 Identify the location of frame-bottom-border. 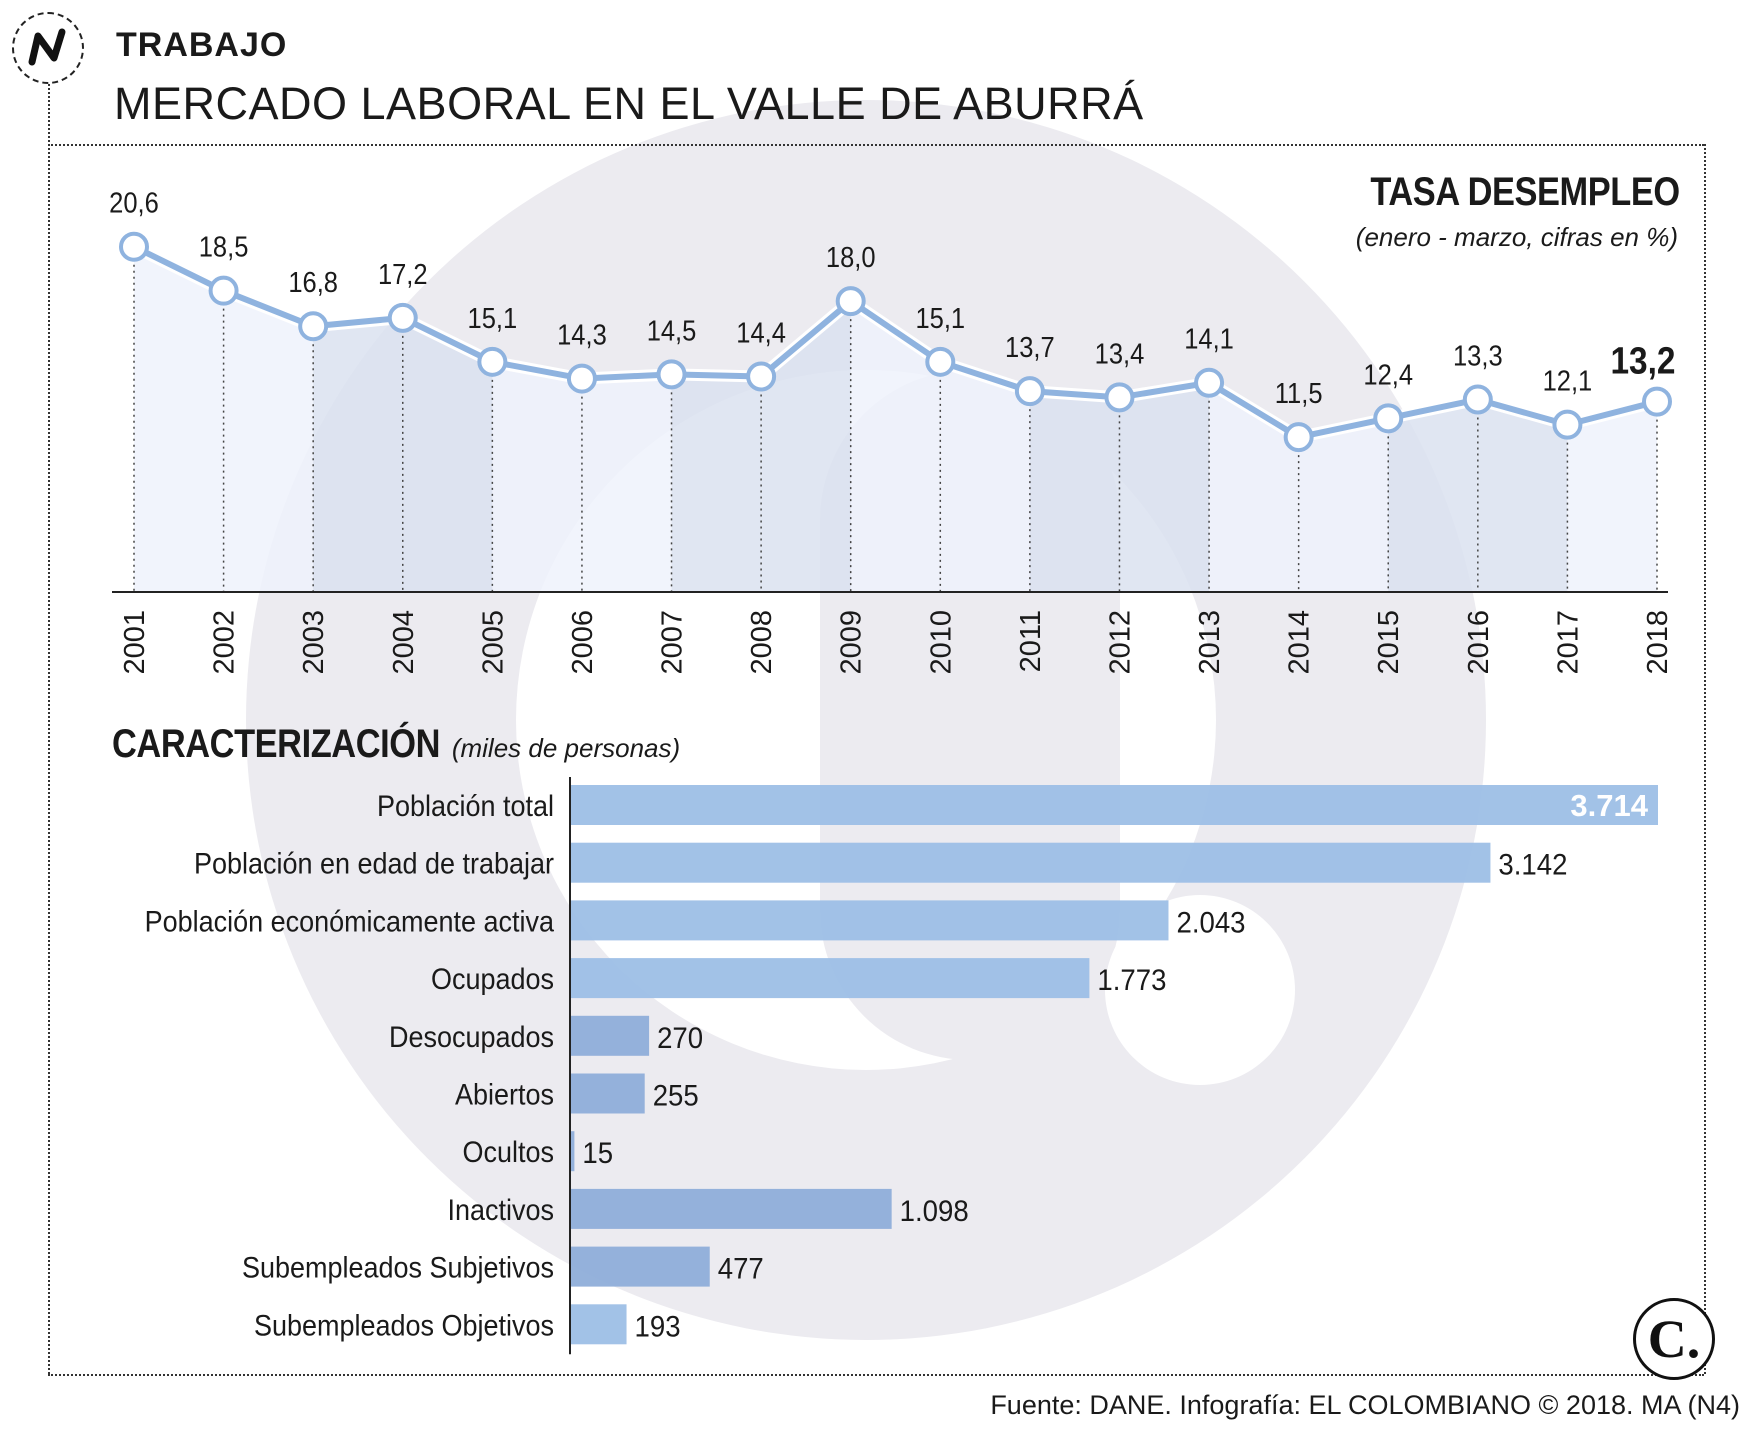
(876, 1375).